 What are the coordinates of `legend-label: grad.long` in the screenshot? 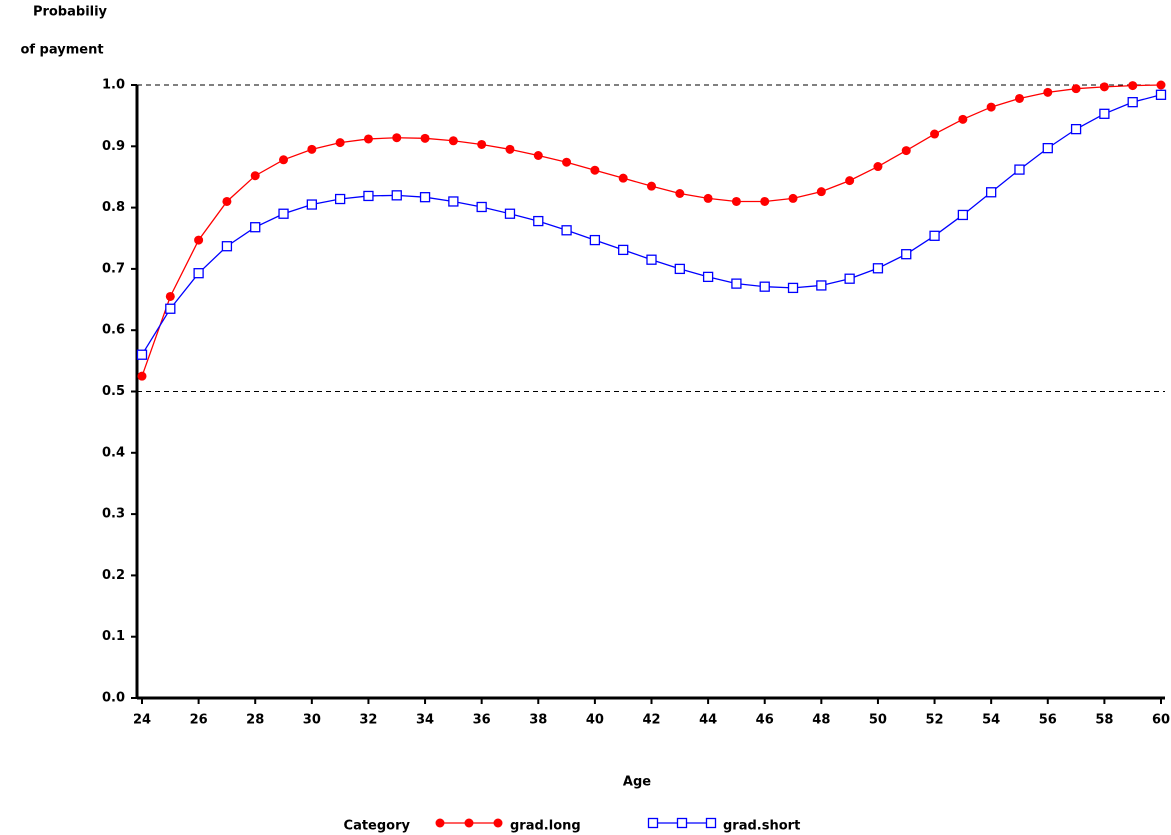 It's located at (545, 826).